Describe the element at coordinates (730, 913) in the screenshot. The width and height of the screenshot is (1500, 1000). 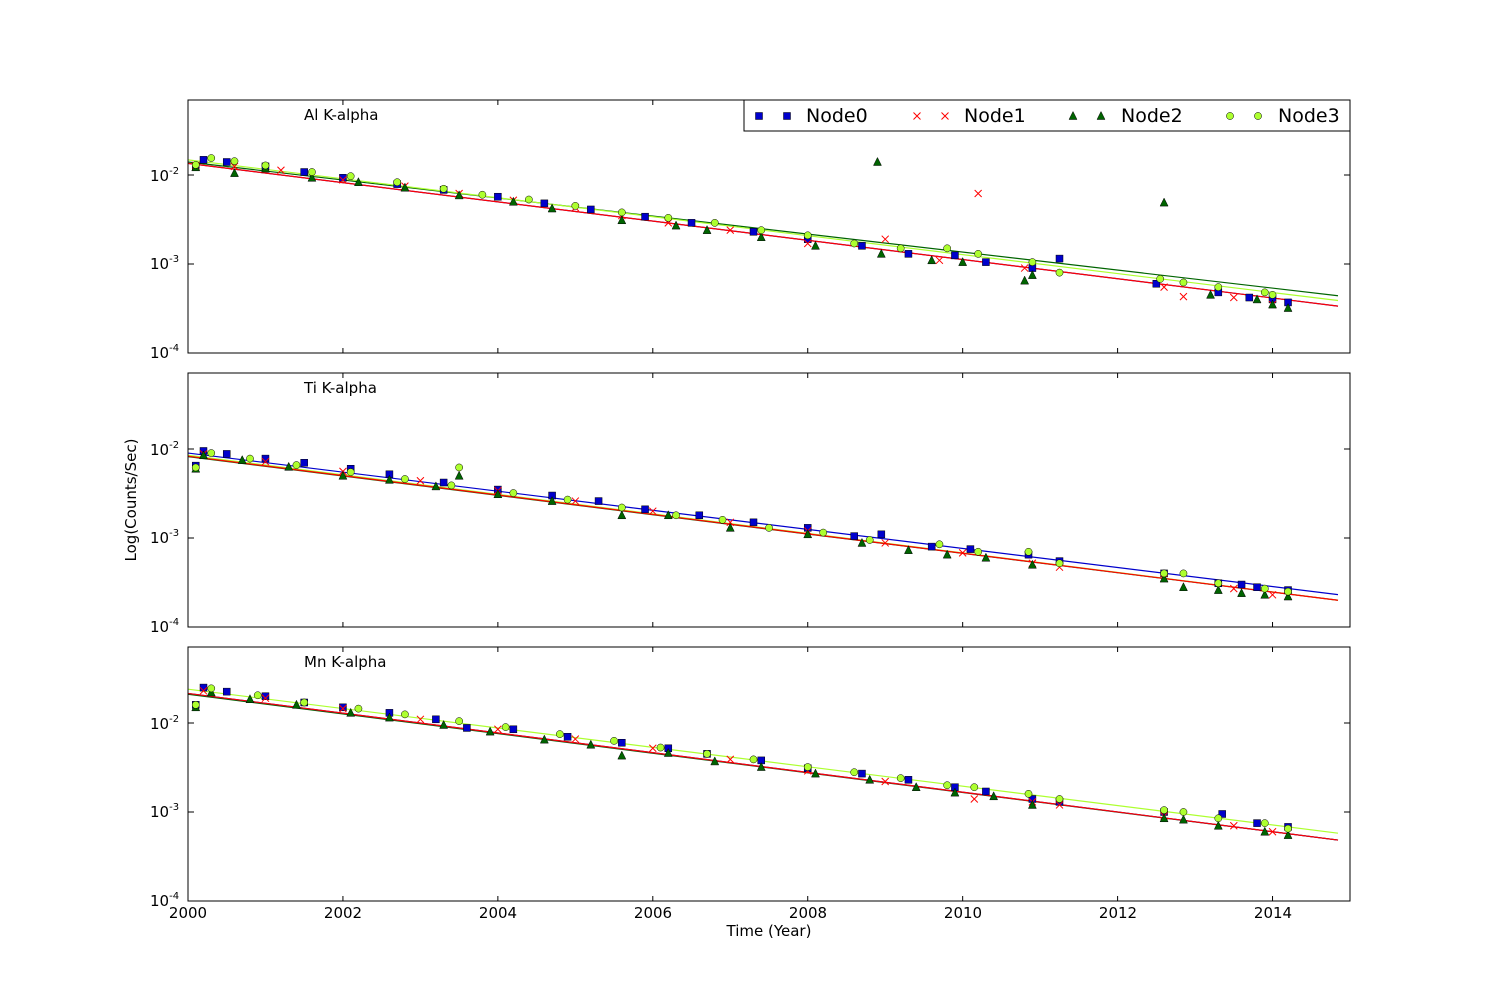
I see `x-tick-labels: 2000 2002 2004 2006 2008 2010 2012 2014` at that location.